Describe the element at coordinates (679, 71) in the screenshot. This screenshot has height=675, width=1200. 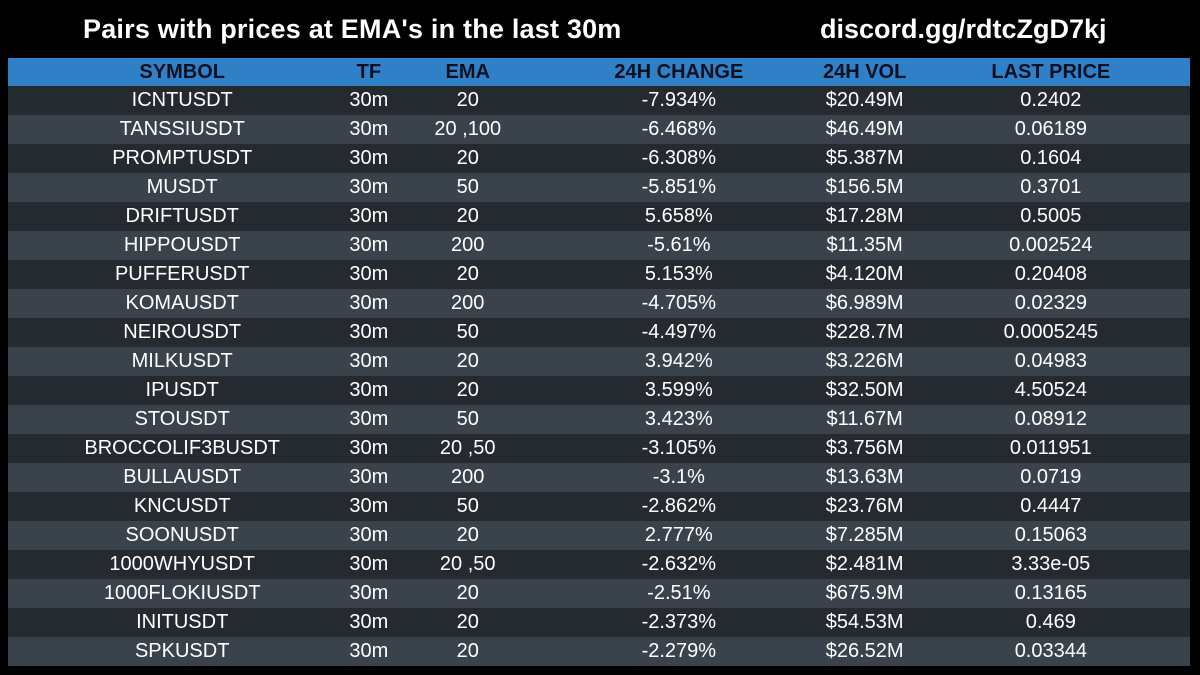
I see `column-header-24h-change: 24H CHANGE` at that location.